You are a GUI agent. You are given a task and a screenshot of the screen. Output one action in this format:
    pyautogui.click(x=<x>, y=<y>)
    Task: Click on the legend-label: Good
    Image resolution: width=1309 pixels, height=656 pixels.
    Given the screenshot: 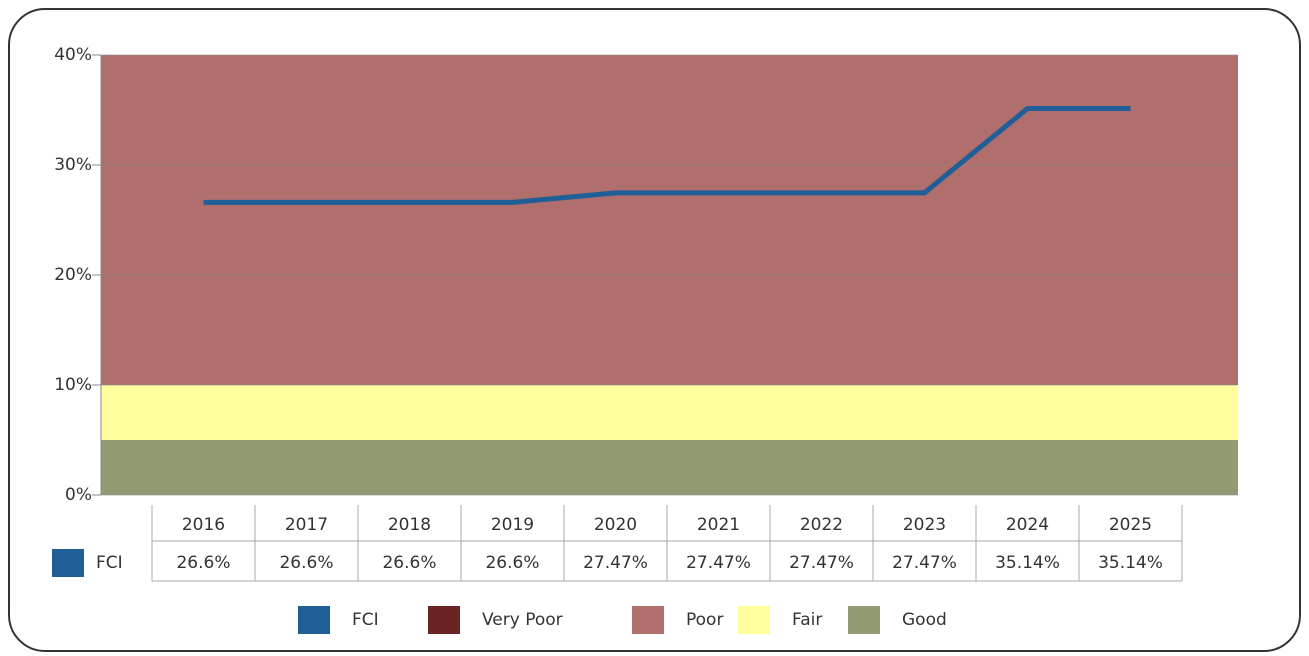 What is the action you would take?
    pyautogui.click(x=924, y=620)
    